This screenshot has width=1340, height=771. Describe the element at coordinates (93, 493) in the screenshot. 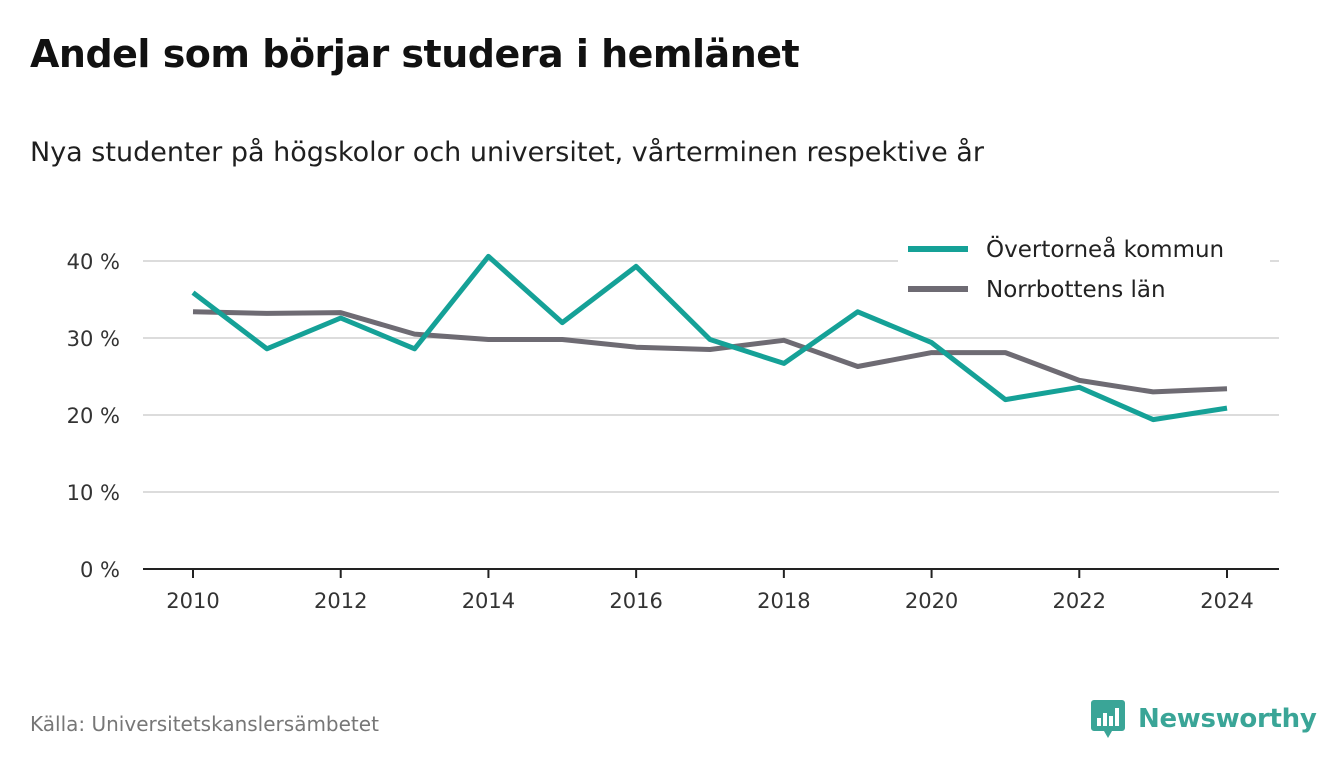

I see `y-tick-label: 10 %` at that location.